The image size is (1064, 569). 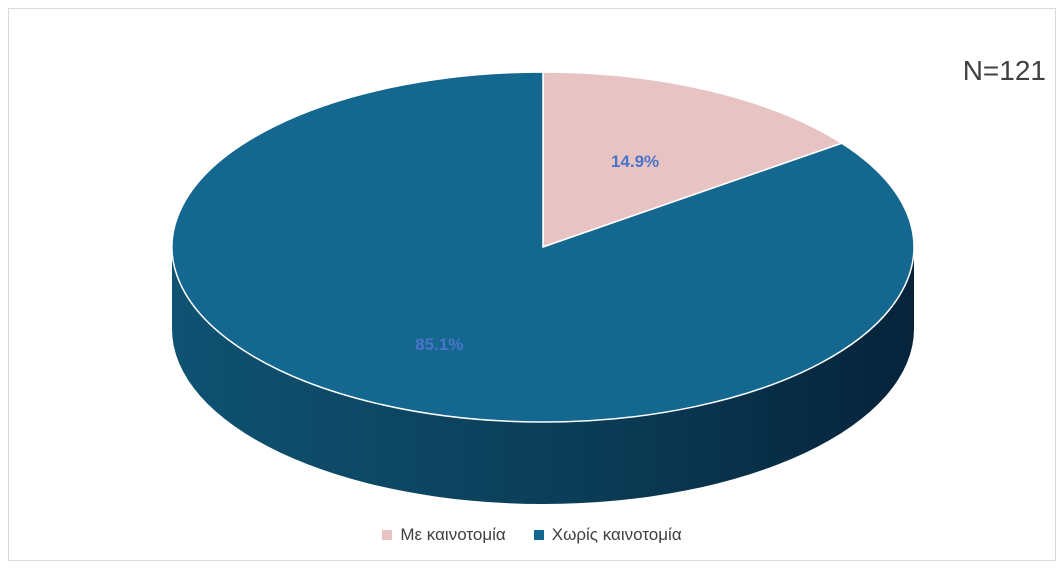 I want to click on sample-size-label: N=121, so click(x=1004, y=70).